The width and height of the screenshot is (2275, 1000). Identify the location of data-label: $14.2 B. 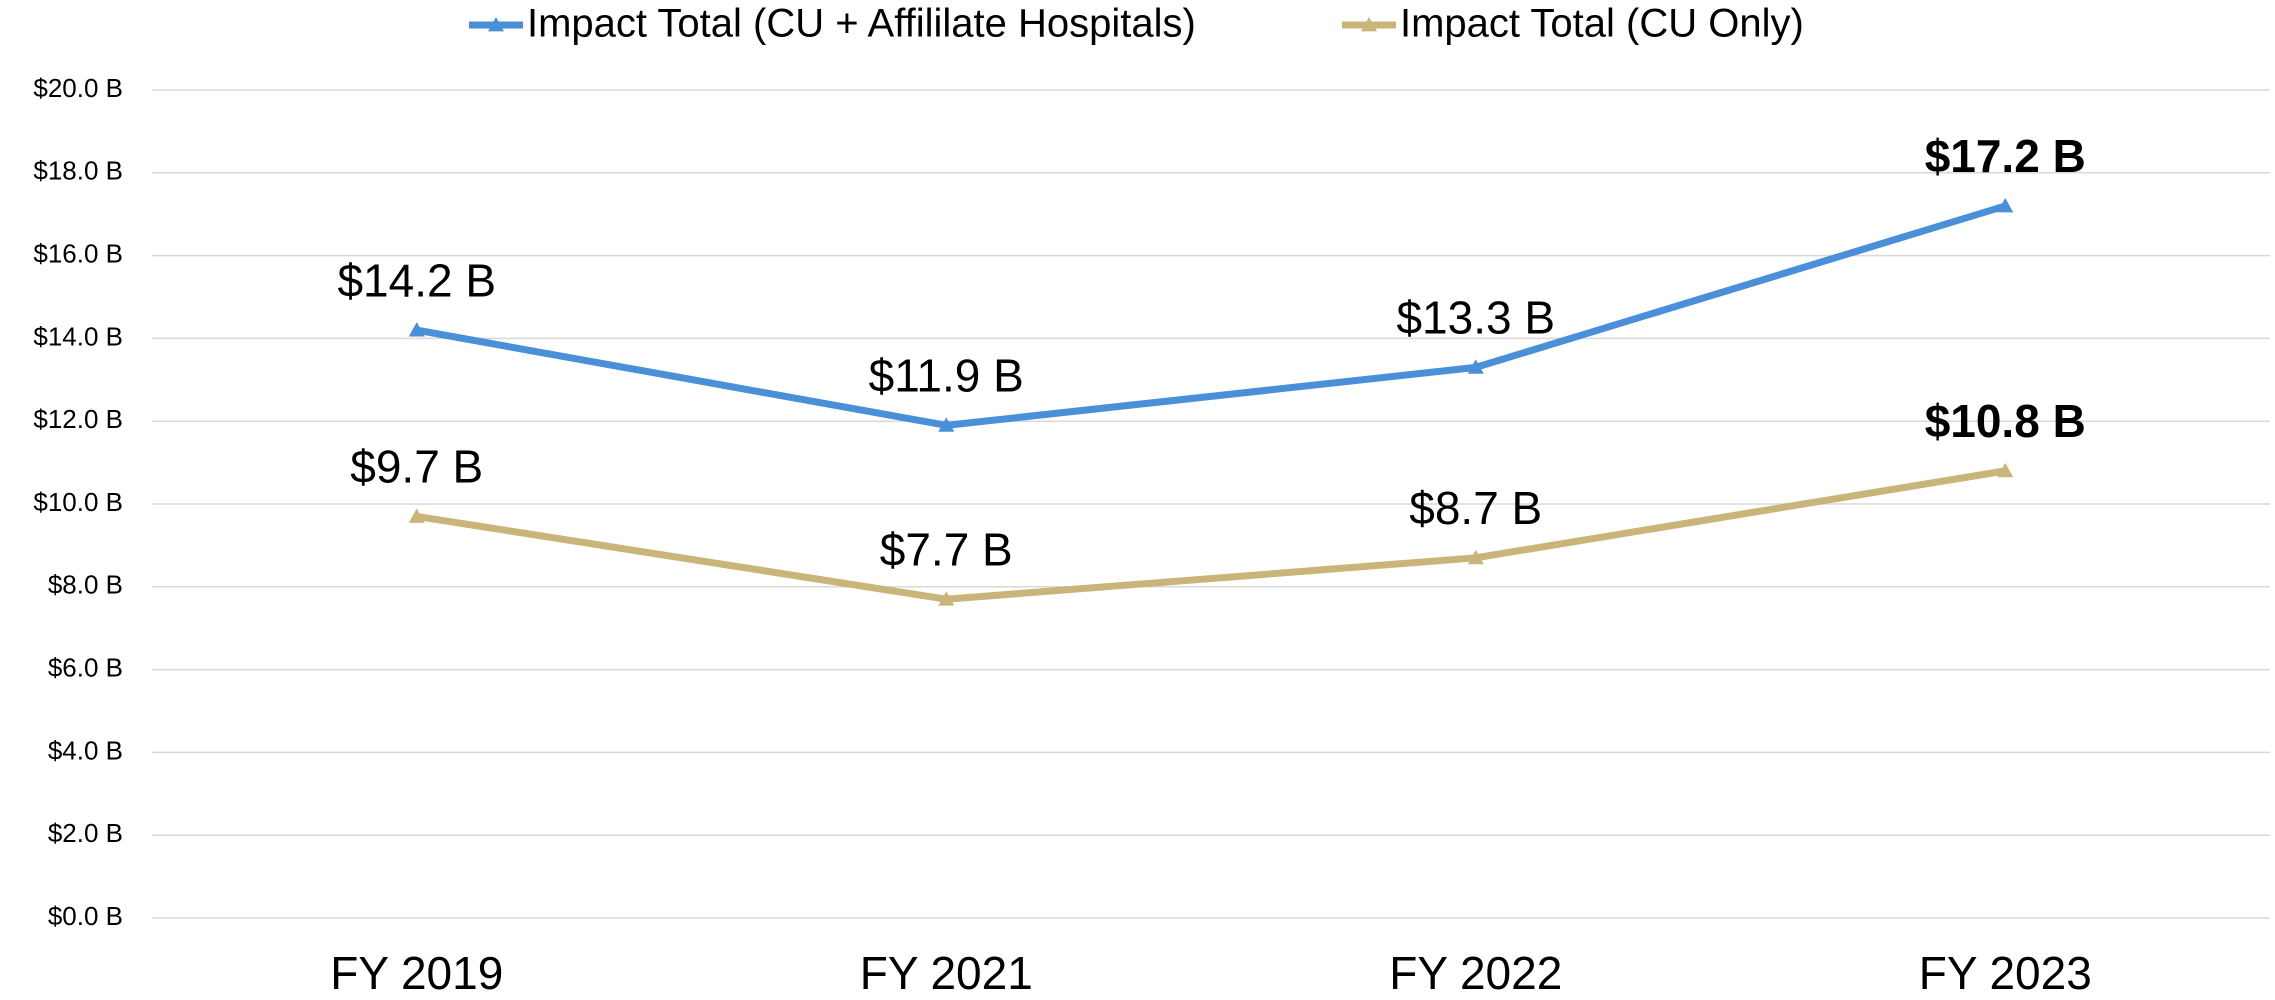
(416, 280).